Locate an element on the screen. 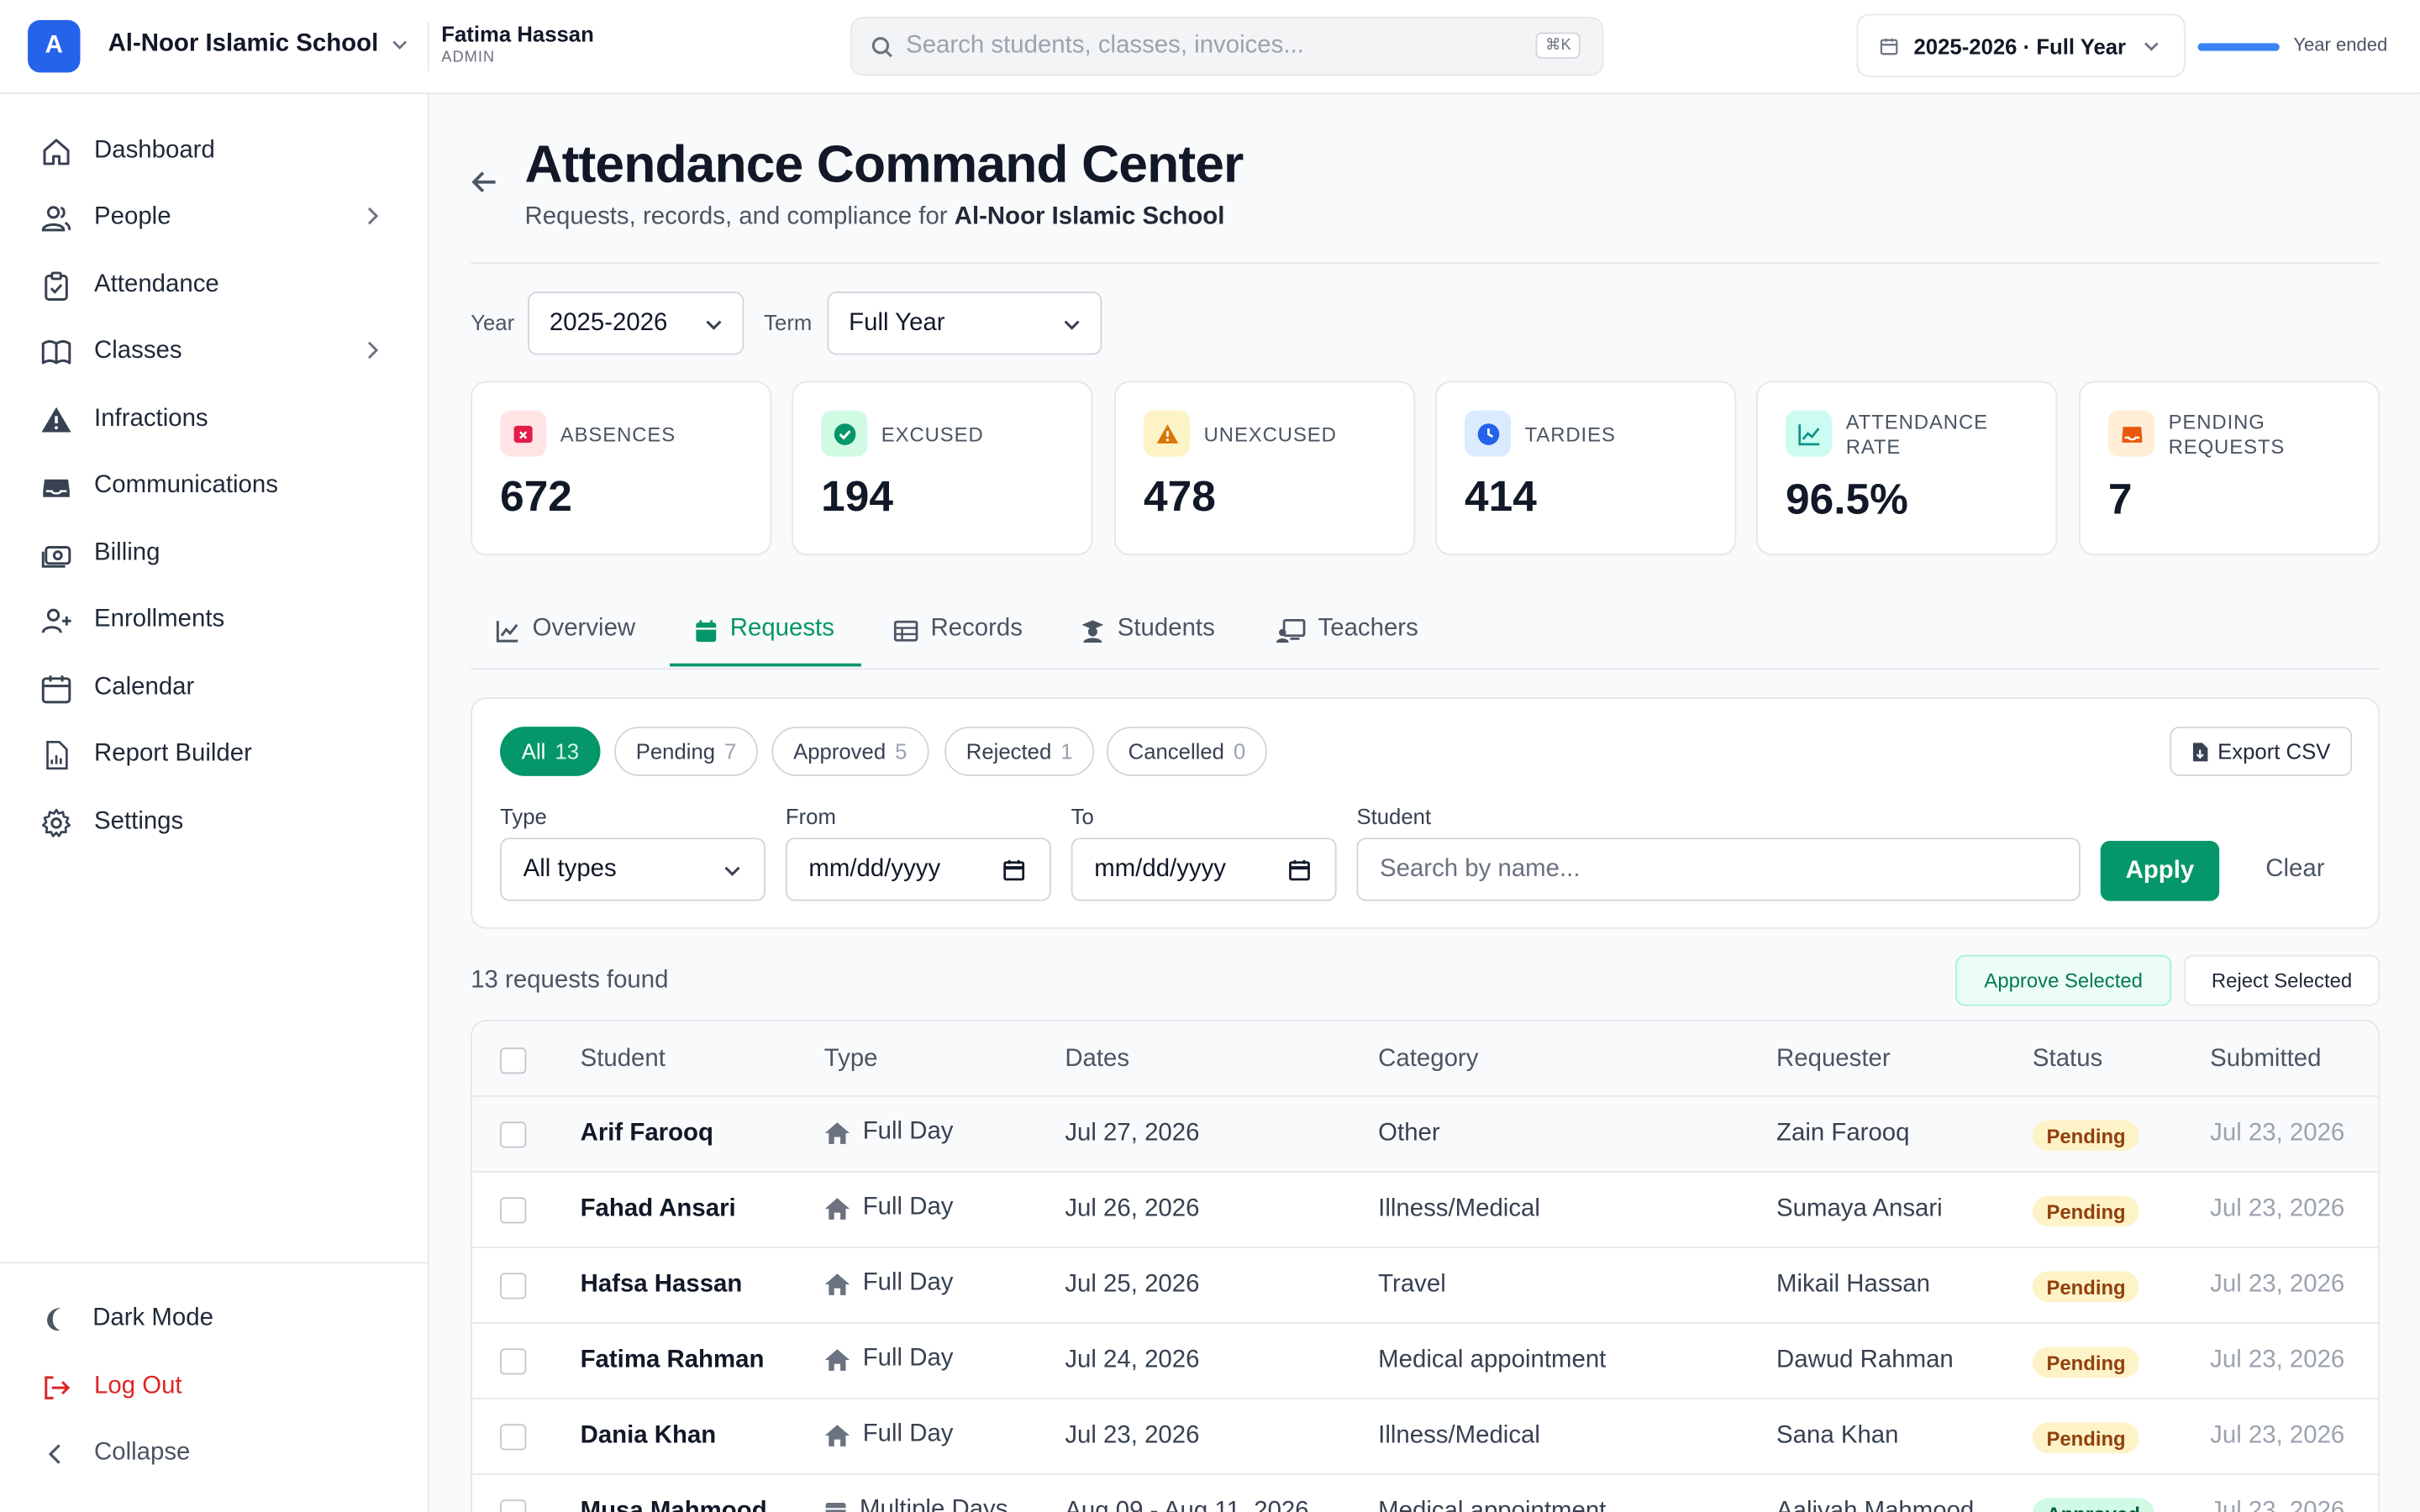 This screenshot has width=2420, height=1512. to-date-input: mm/dd/yyyy is located at coordinates (1204, 869).